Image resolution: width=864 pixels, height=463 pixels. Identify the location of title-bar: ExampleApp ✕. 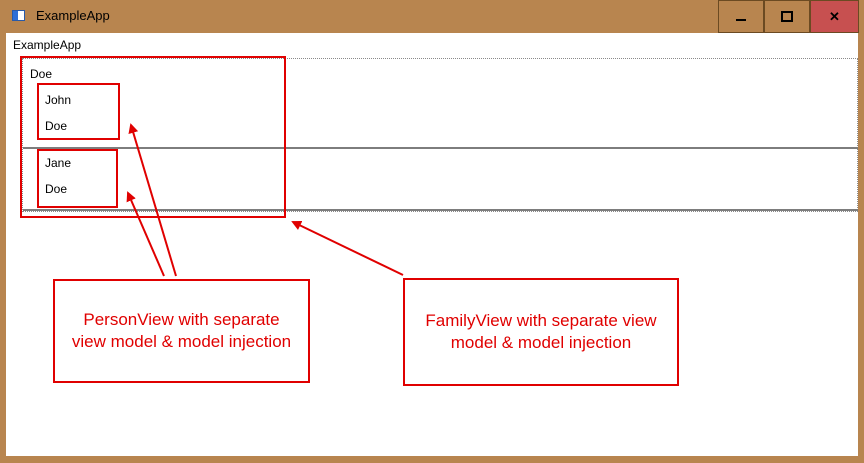
(432, 16).